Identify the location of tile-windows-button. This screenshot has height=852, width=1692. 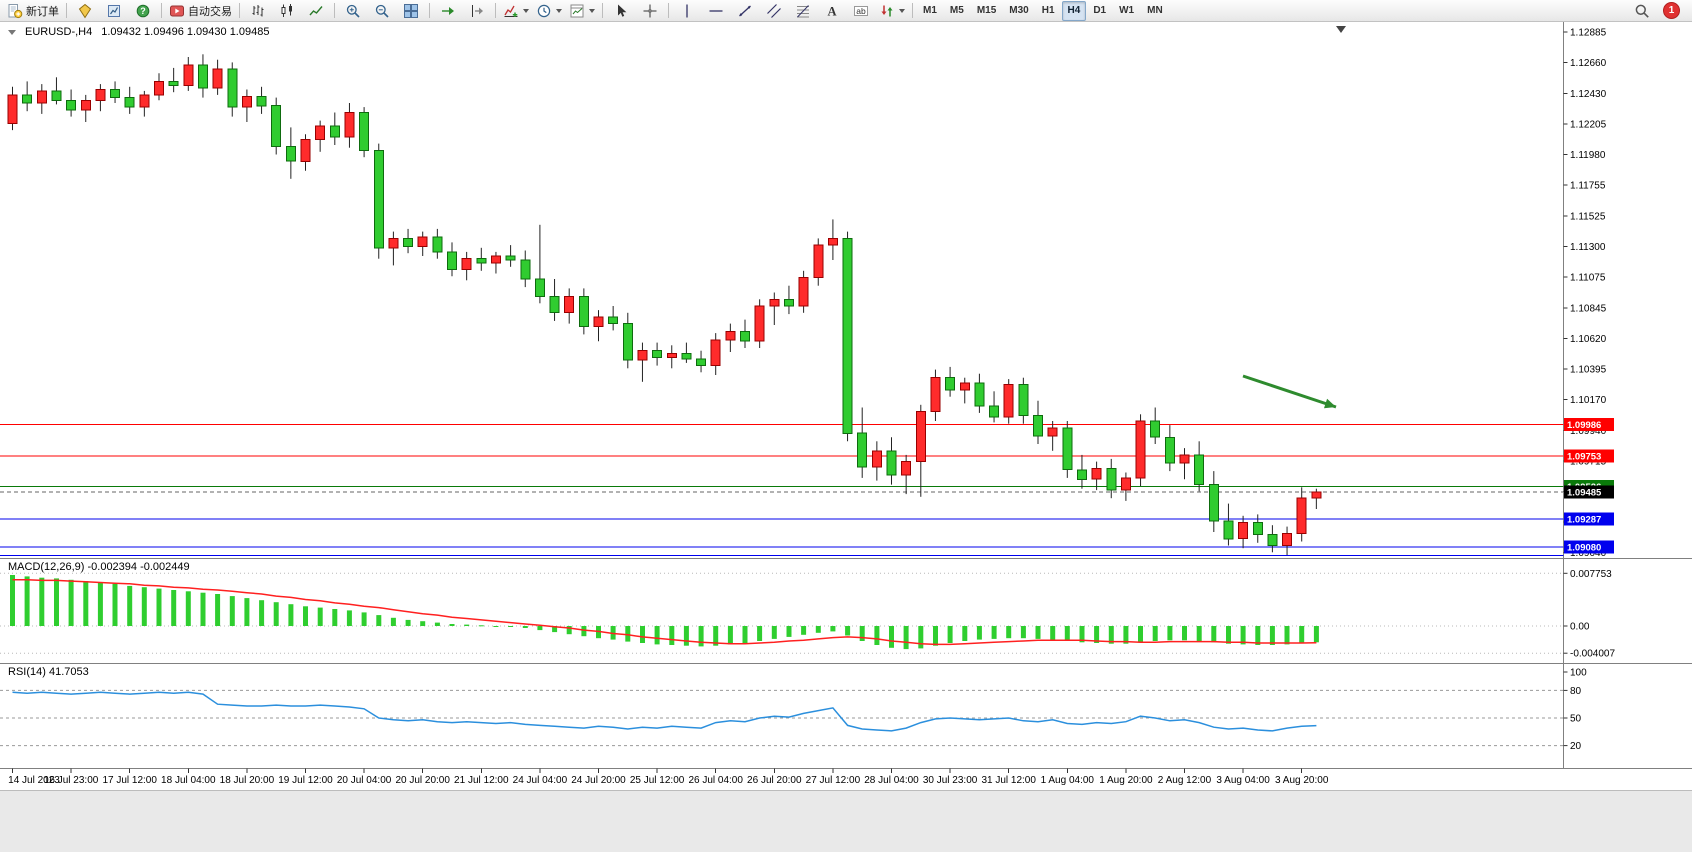
(411, 11).